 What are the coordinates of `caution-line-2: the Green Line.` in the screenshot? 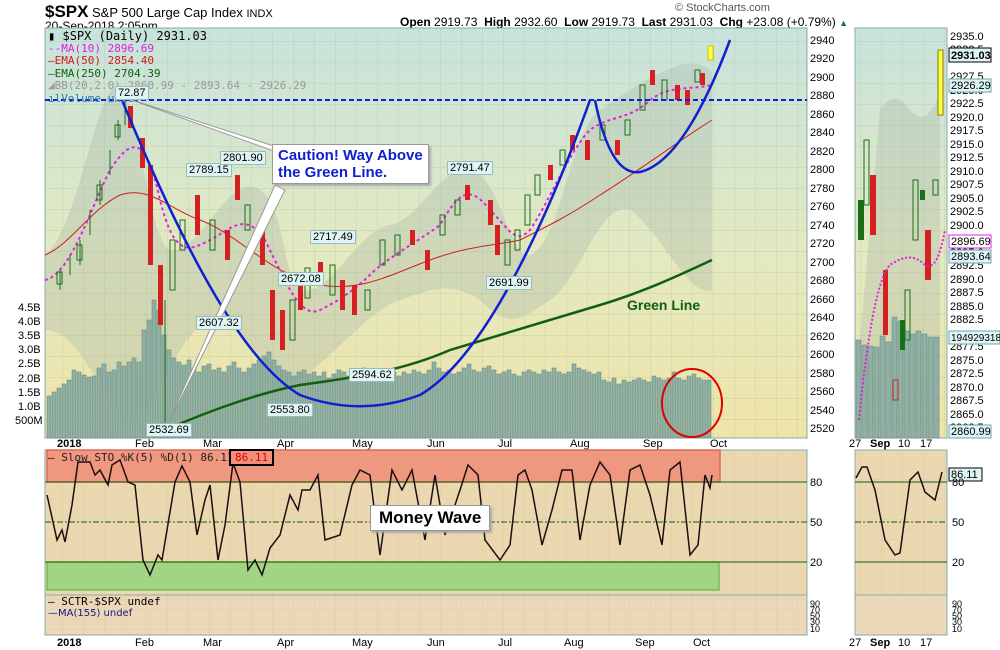 It's located at (333, 172).